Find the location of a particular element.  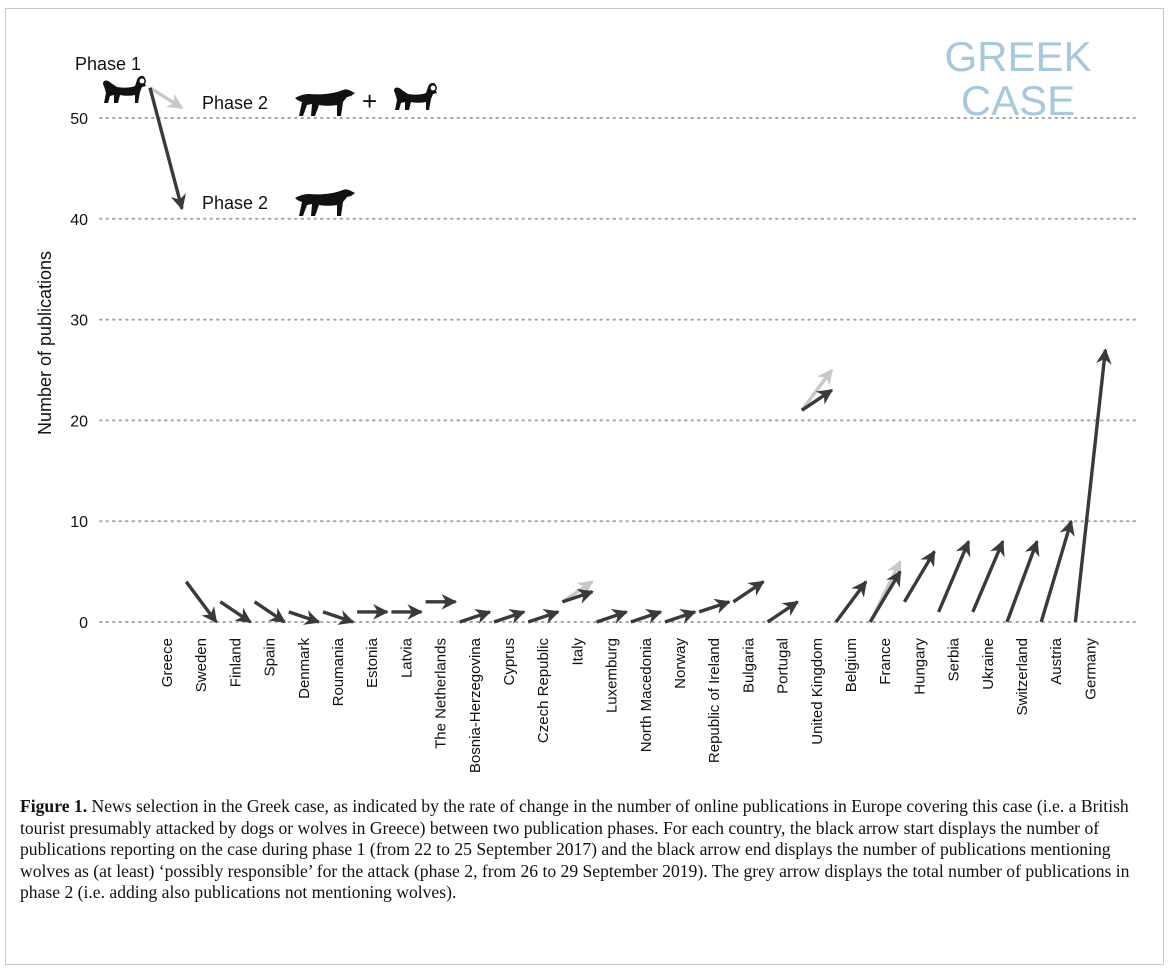

y-tick-label: 0 is located at coordinates (83, 623).